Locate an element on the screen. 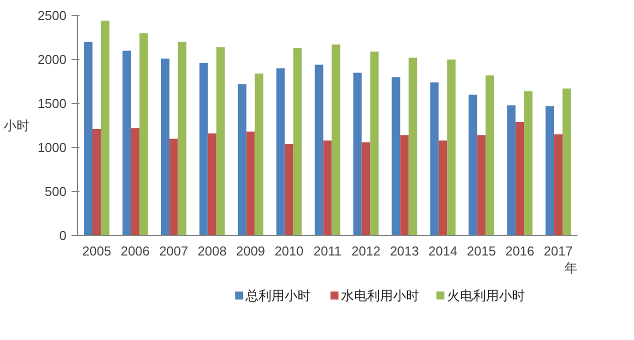 The image size is (634, 340). legend-label: 总利用小时 is located at coordinates (277, 295).